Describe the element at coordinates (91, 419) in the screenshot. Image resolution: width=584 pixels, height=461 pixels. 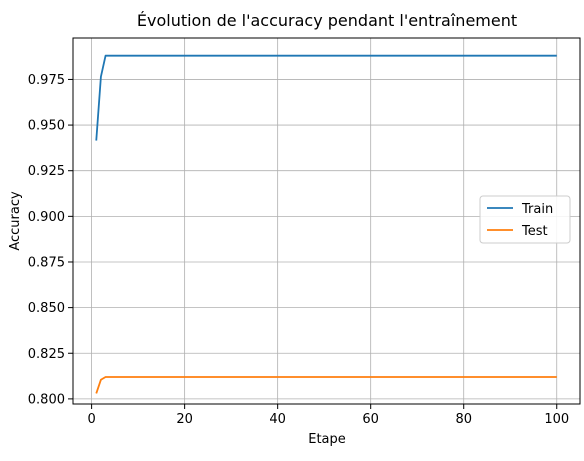
I see `x-tick-label: 0` at that location.